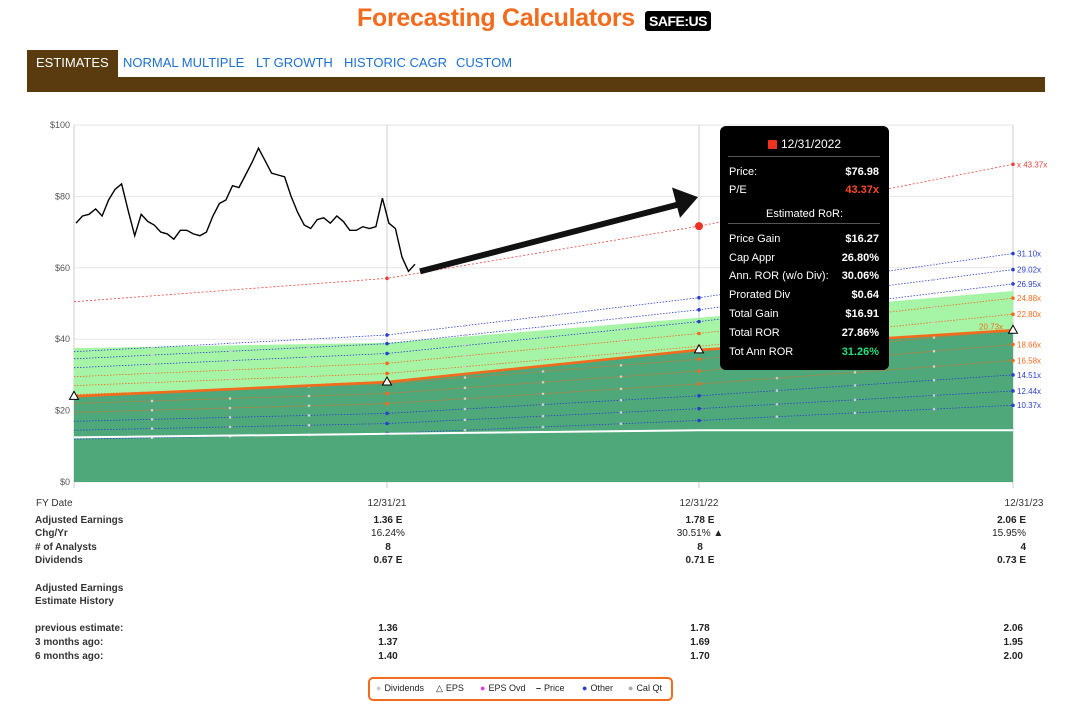 The image size is (1075, 713). Describe the element at coordinates (450, 688) in the screenshot. I see `legend-item-eps: △ EPS` at that location.